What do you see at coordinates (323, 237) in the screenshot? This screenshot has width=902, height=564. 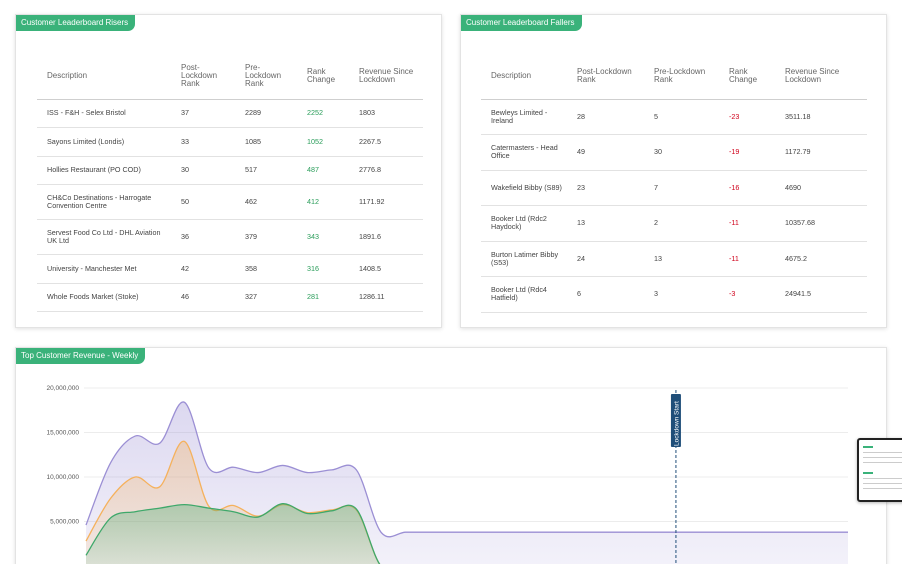 I see `cell-change: 343` at bounding box center [323, 237].